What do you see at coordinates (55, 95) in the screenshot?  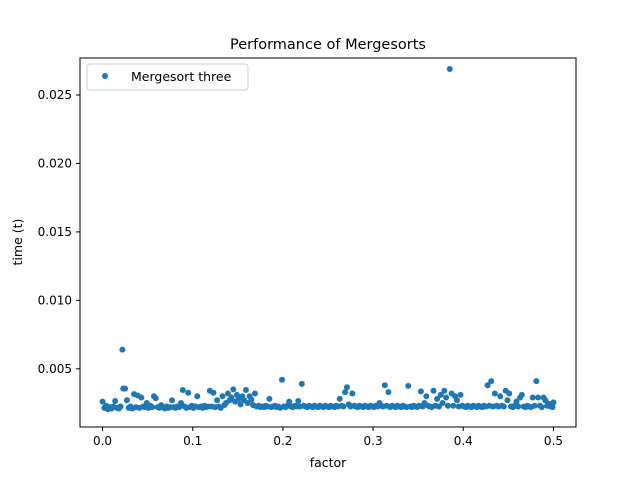 I see `y-tick-label: 0.025` at bounding box center [55, 95].